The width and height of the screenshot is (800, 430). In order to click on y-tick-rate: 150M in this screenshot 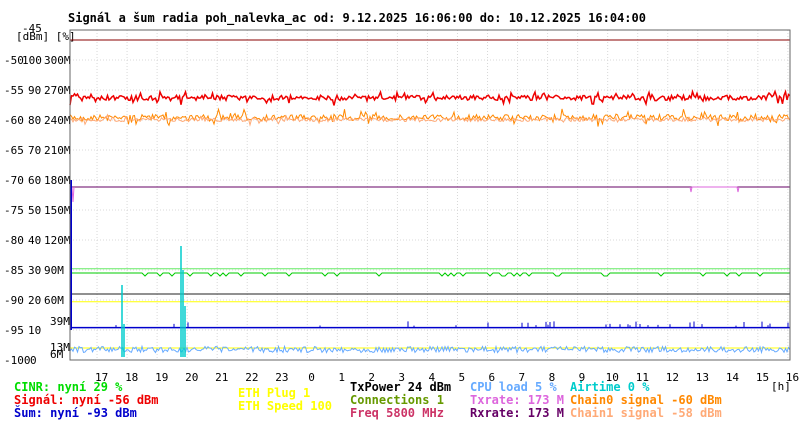, I will do `click(57, 210)`.